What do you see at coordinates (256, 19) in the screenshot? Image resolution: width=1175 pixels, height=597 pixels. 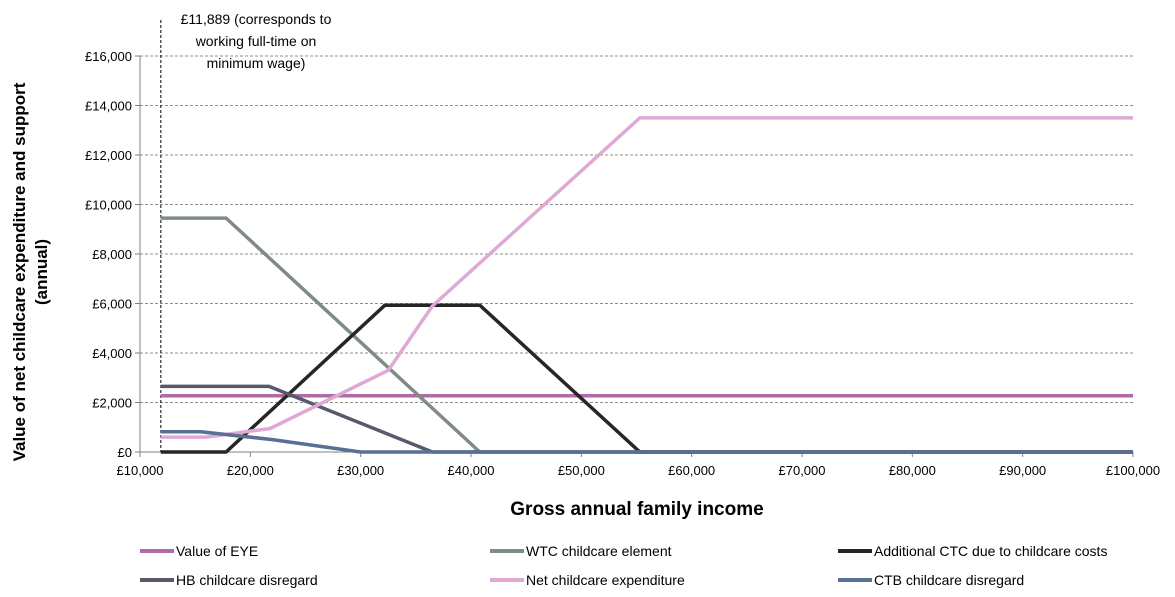 I see `reference-annotation-line: £11,889 (corresponds to` at bounding box center [256, 19].